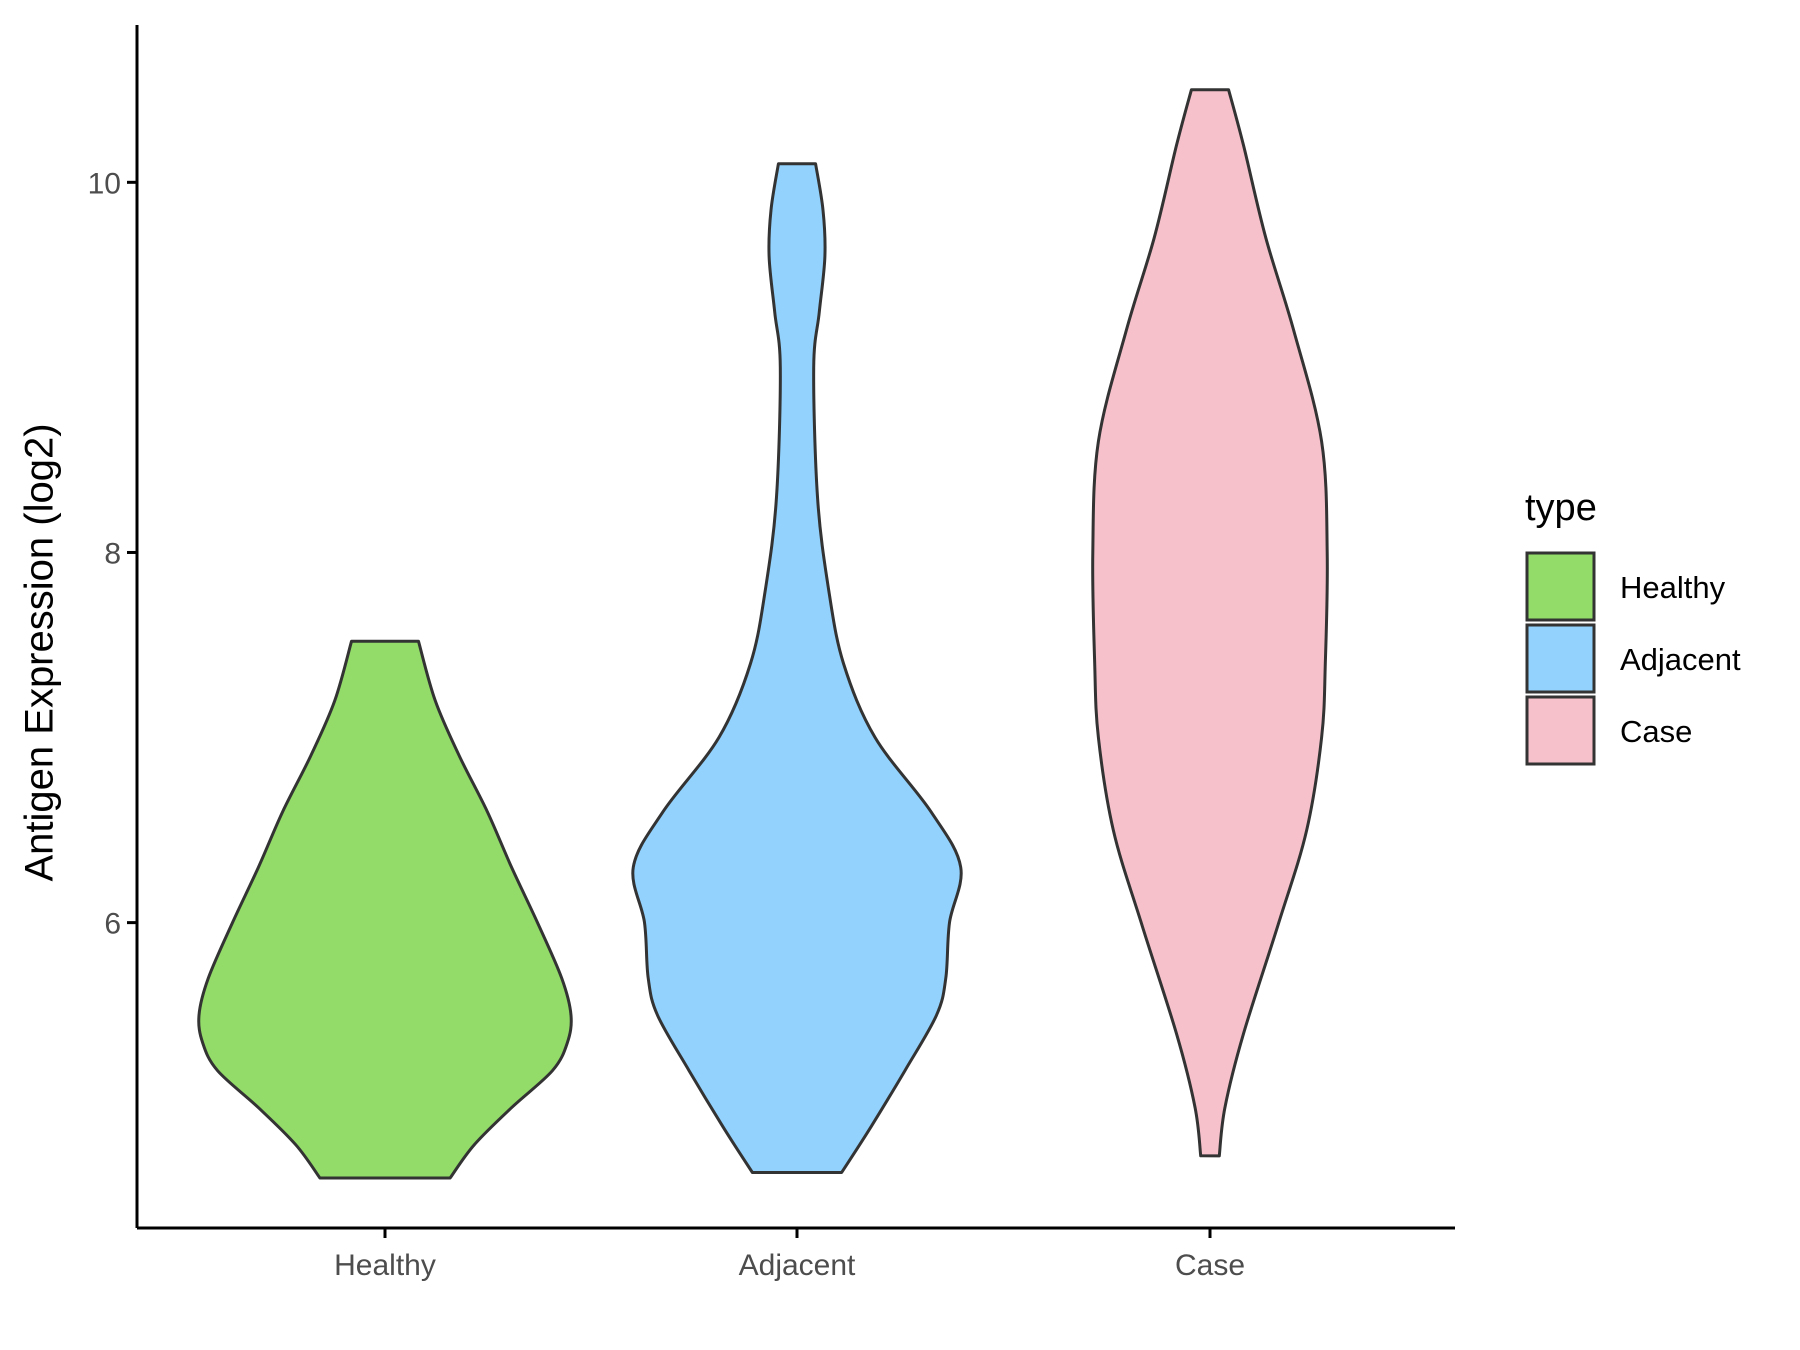 Image resolution: width=1800 pixels, height=1350 pixels. I want to click on legend-title: type, so click(1561, 508).